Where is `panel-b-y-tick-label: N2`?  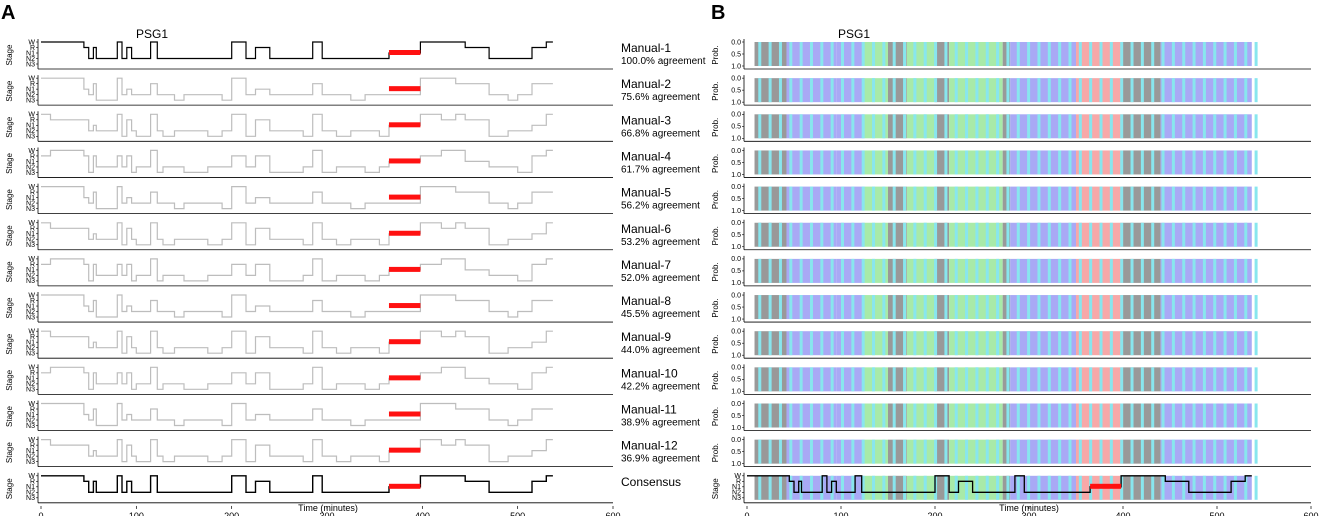 panel-b-y-tick-label: N2 is located at coordinates (736, 493).